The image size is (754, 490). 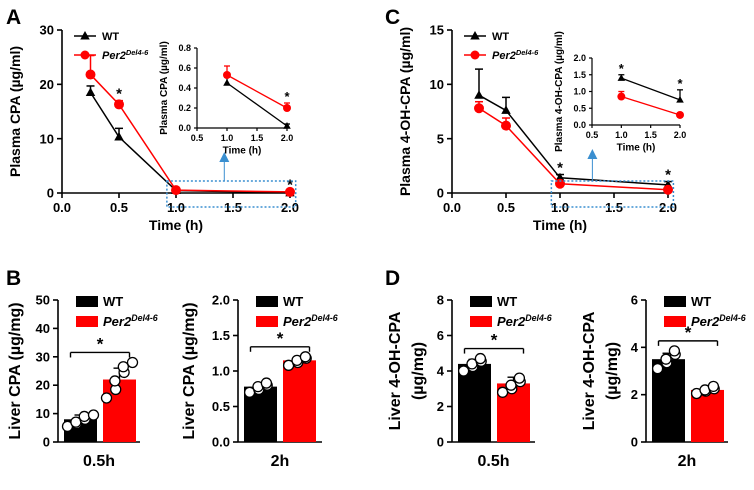 I want to click on y-axis-label: Plasma 4-OH-CPA (µg/ml), so click(x=559, y=91).